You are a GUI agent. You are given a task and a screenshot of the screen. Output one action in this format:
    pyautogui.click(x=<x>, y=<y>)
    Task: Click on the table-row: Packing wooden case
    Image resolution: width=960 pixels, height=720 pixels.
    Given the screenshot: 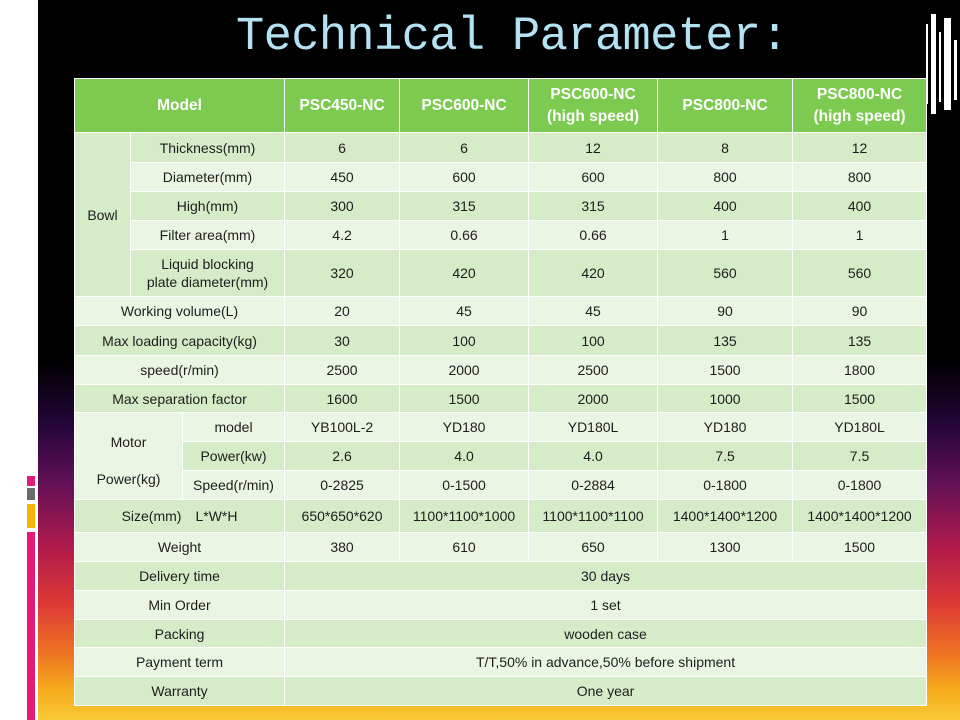 What is the action you would take?
    pyautogui.click(x=500, y=633)
    